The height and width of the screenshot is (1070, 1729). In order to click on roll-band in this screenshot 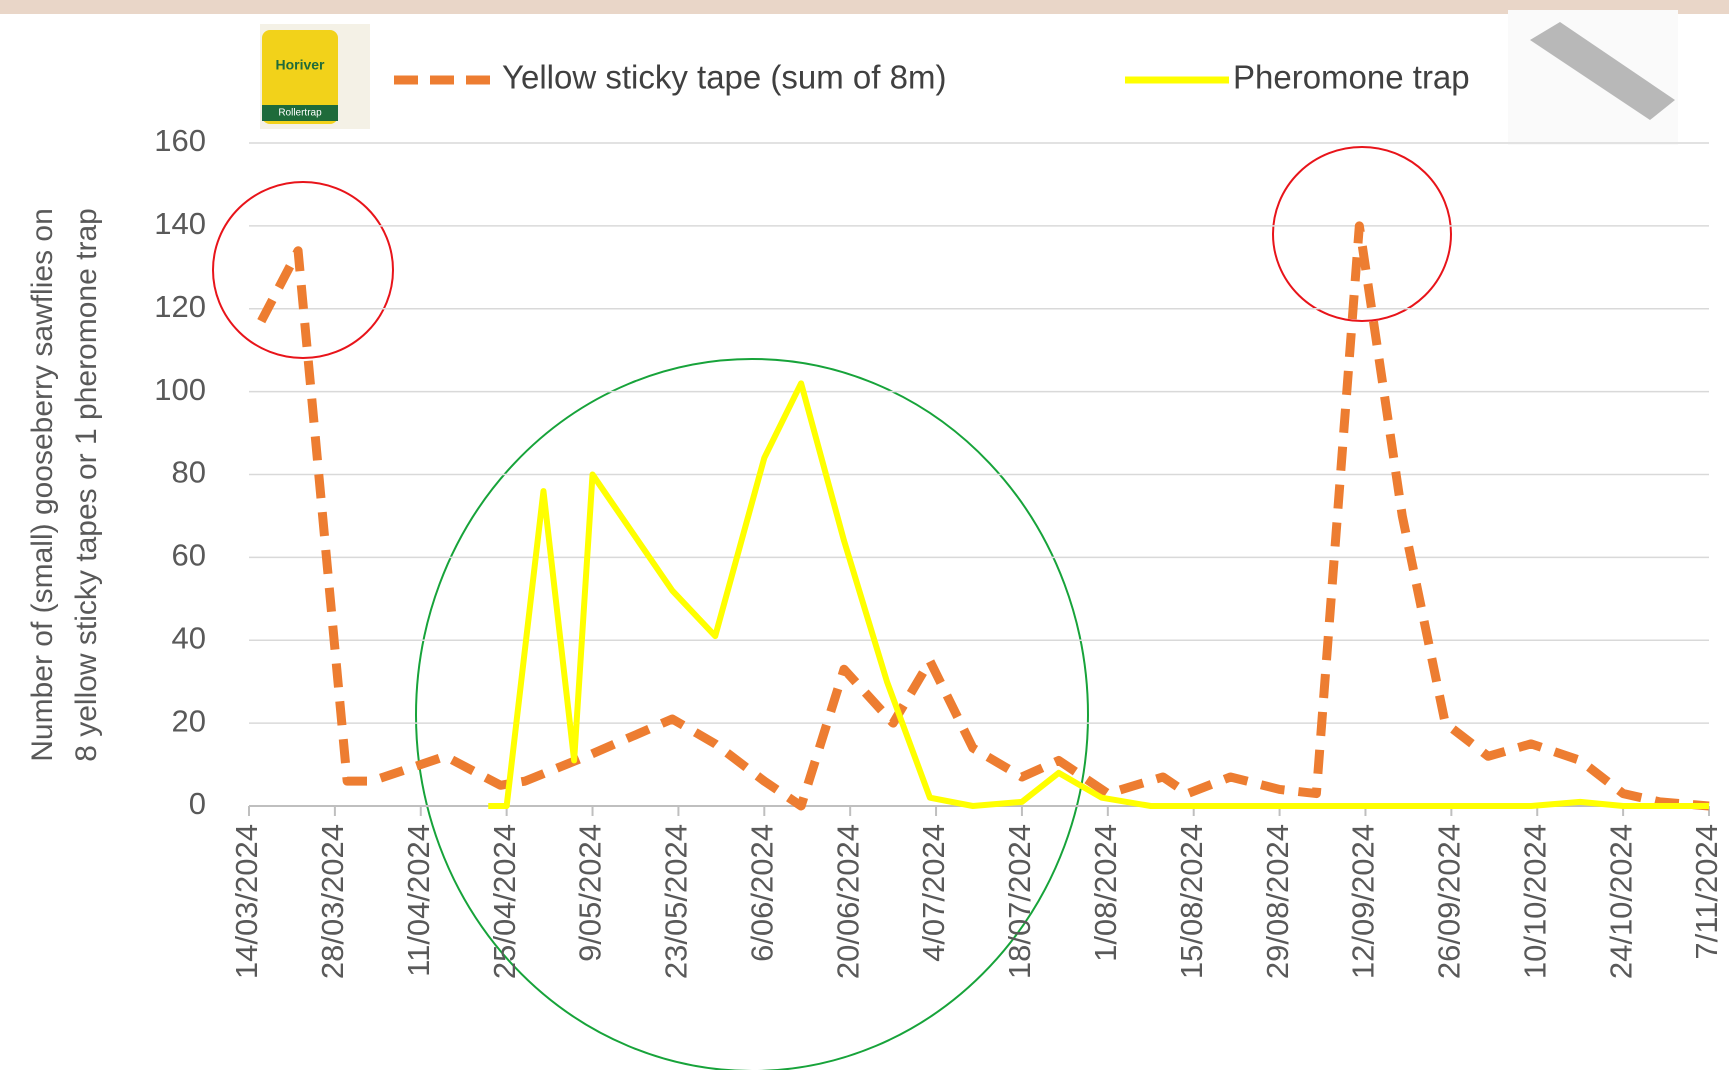, I will do `click(300, 113)`.